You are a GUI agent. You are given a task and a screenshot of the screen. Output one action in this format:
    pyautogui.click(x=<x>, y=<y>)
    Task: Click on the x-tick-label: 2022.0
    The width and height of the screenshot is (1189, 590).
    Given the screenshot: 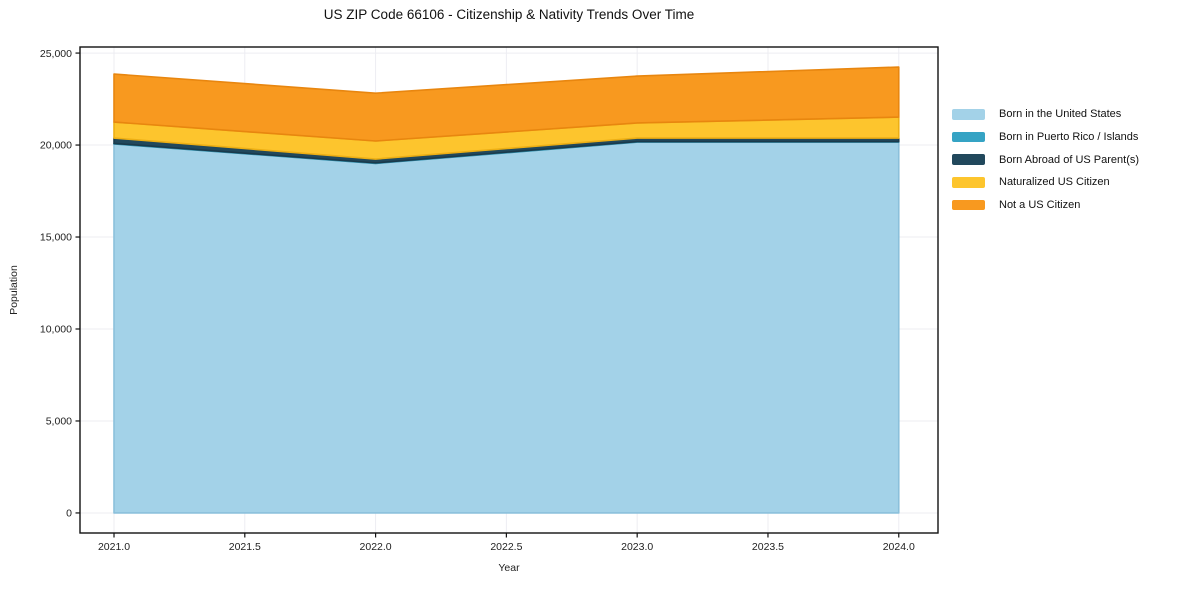 What is the action you would take?
    pyautogui.click(x=376, y=547)
    